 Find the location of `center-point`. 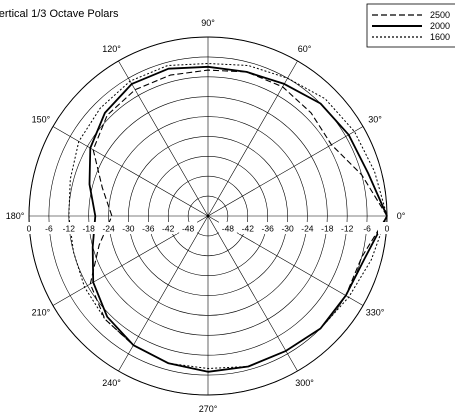

center-point is located at coordinates (208, 216).